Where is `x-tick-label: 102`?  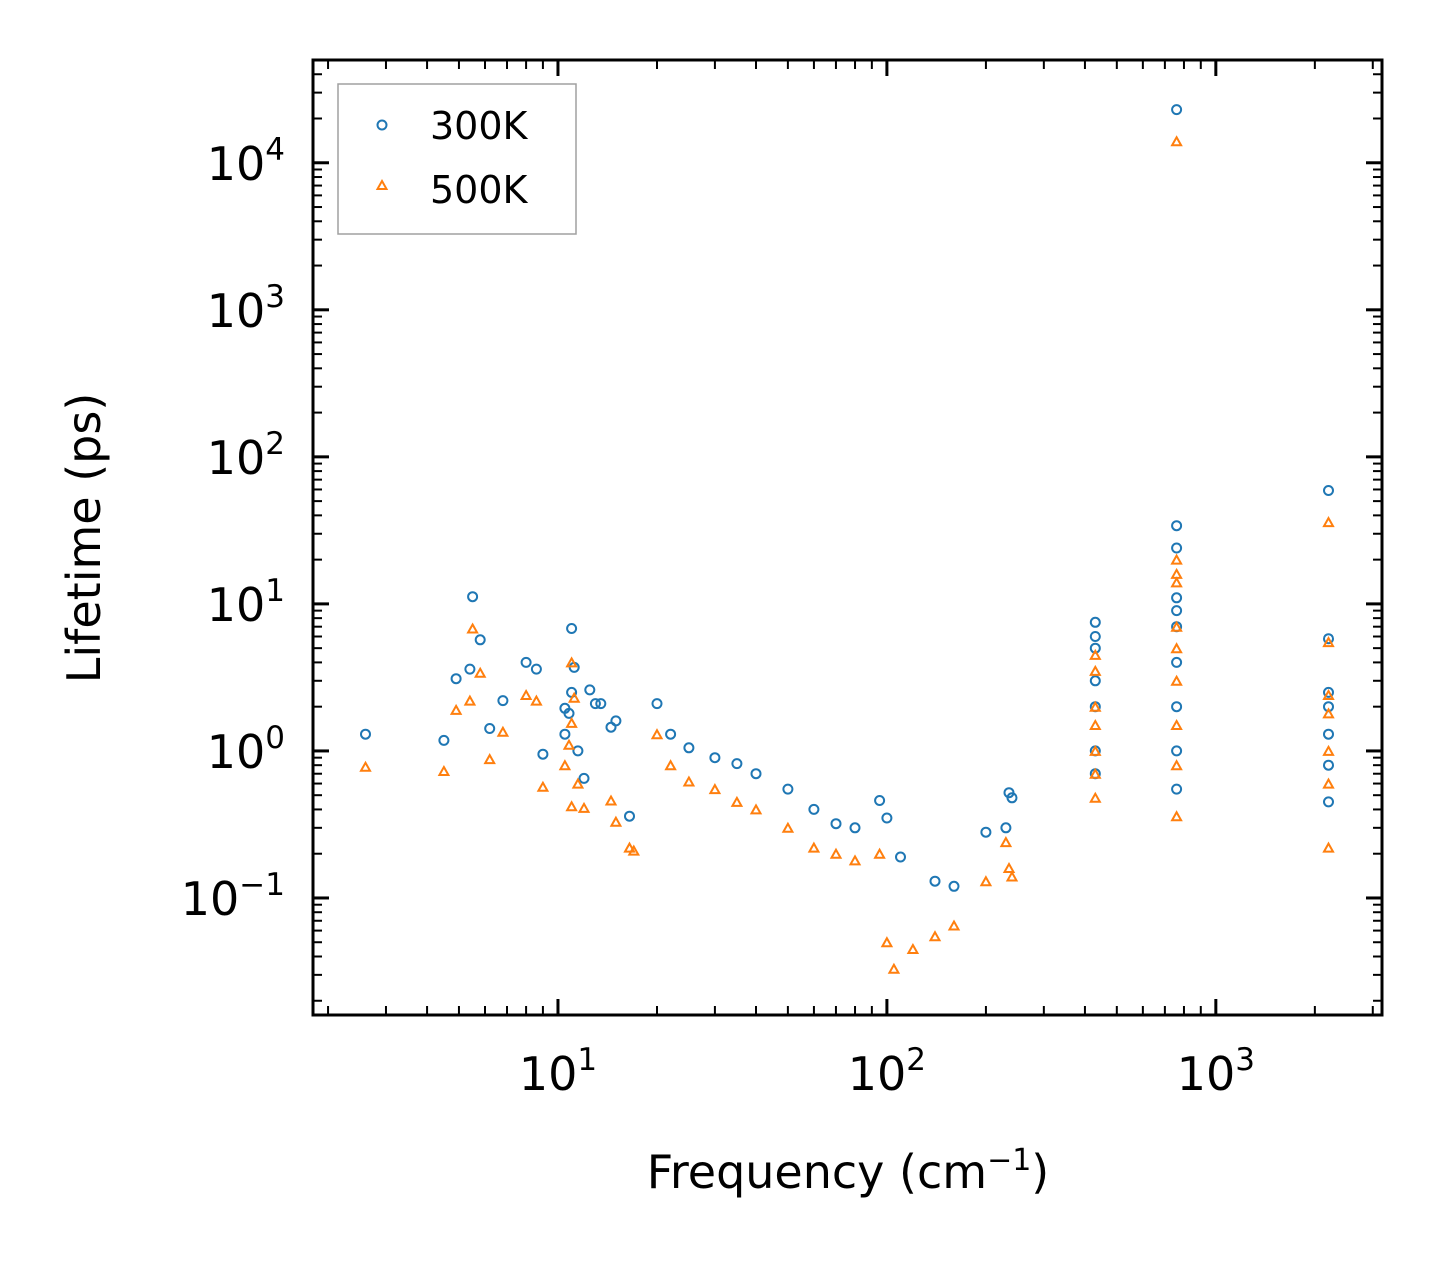 x-tick-label: 102 is located at coordinates (887, 1071).